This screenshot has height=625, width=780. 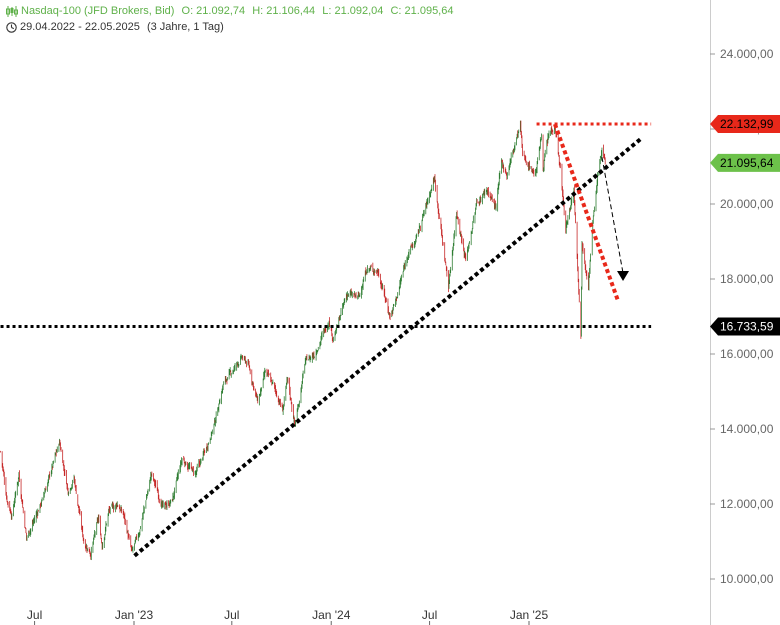 What do you see at coordinates (623, 276) in the screenshot?
I see `arrow-head-icon` at bounding box center [623, 276].